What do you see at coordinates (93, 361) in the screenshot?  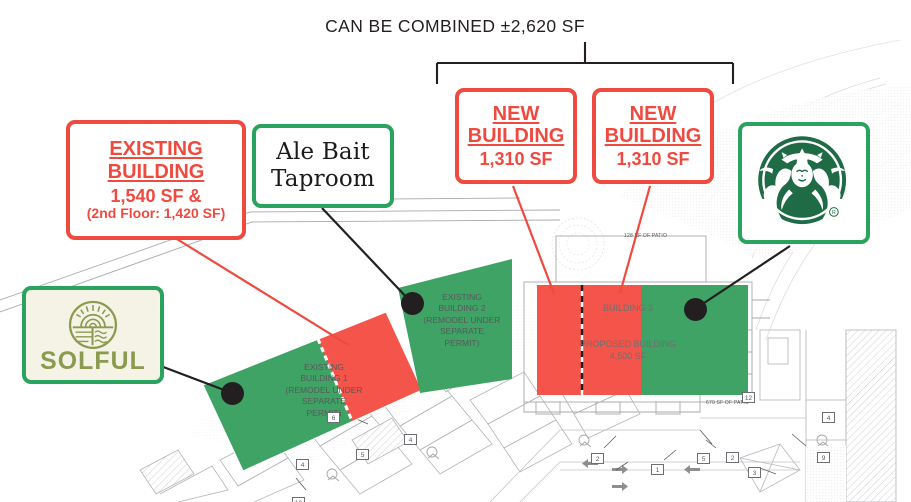 I see `svg-text: SOLFUL` at bounding box center [93, 361].